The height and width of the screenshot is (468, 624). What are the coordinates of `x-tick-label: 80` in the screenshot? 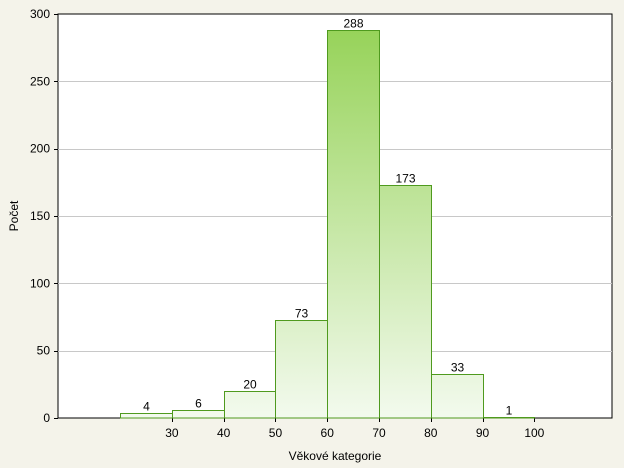 It's located at (431, 433).